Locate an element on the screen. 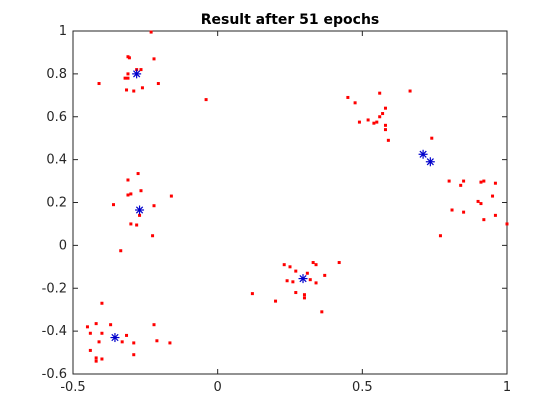 The image size is (560, 420). y-tick-label: 0.6 is located at coordinates (56, 117).